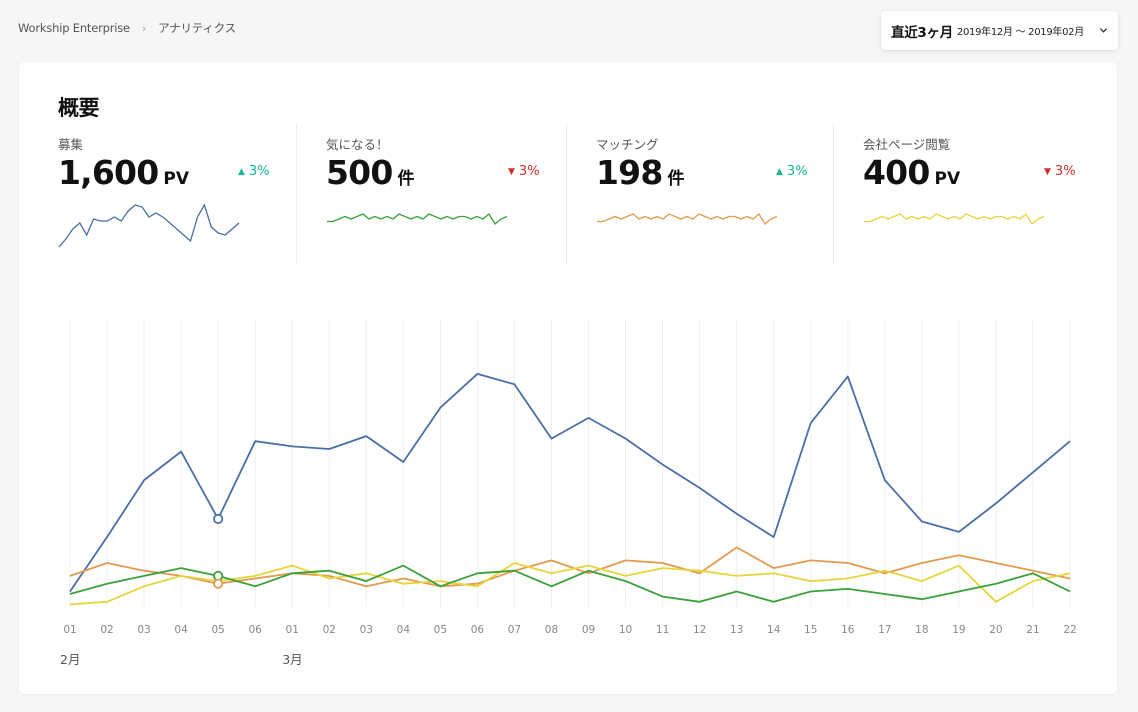 The image size is (1138, 712). I want to click on x-tick-label: 08, so click(551, 630).